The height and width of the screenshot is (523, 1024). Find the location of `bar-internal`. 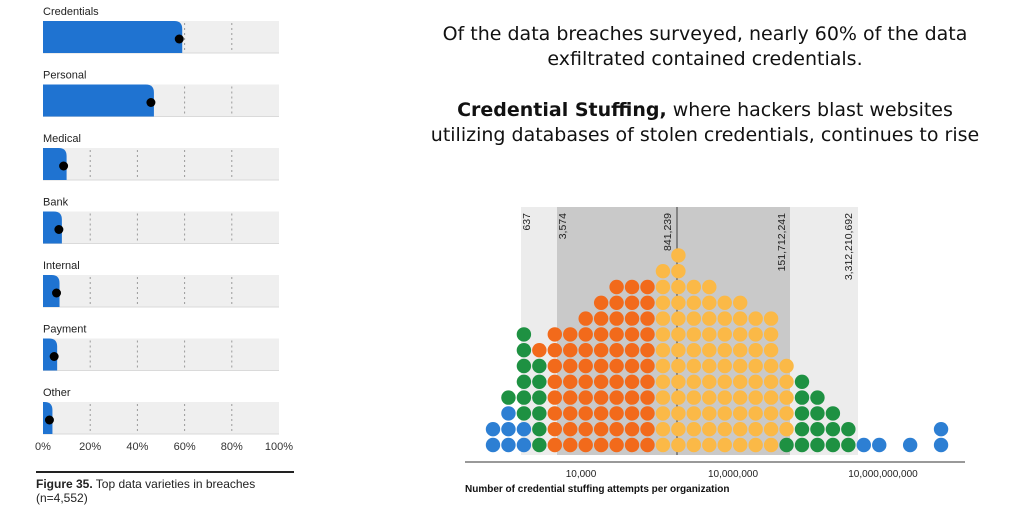

bar-internal is located at coordinates (51, 291).